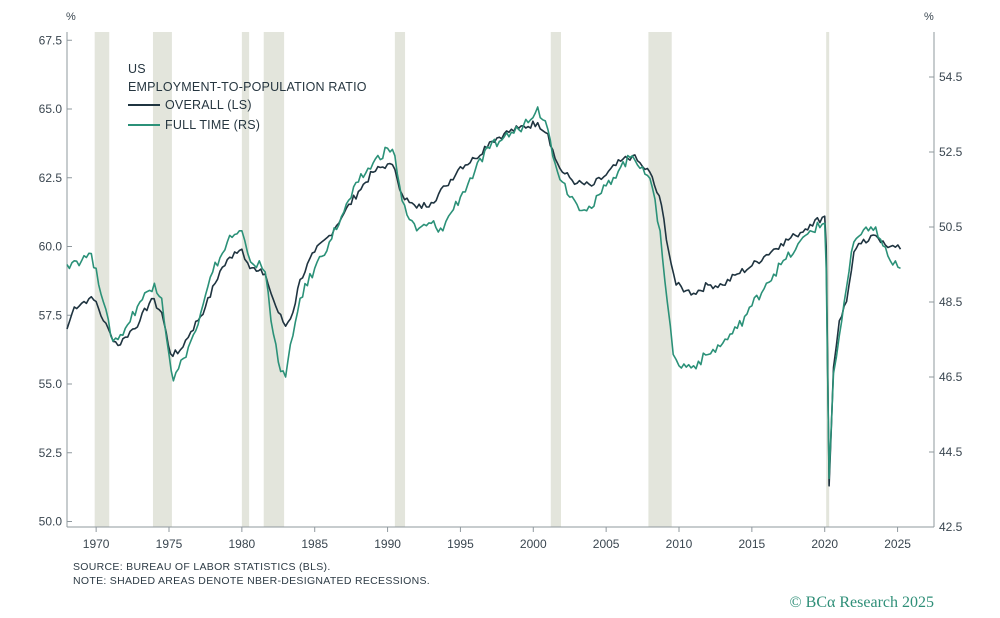 Image resolution: width=1000 pixels, height=618 pixels. Describe the element at coordinates (314, 544) in the screenshot. I see `x-tick-label: 1985` at that location.